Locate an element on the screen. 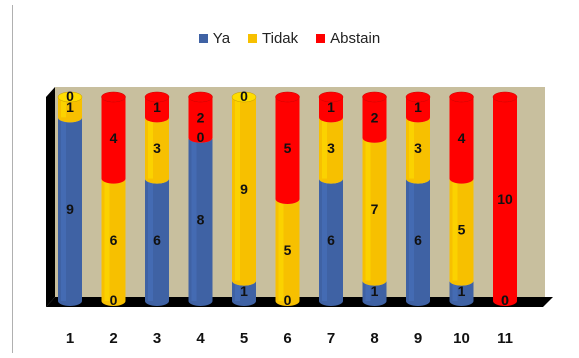 Image resolution: width=579 pixels, height=358 pixels. legend-item-abstain: Abstain is located at coordinates (348, 38).